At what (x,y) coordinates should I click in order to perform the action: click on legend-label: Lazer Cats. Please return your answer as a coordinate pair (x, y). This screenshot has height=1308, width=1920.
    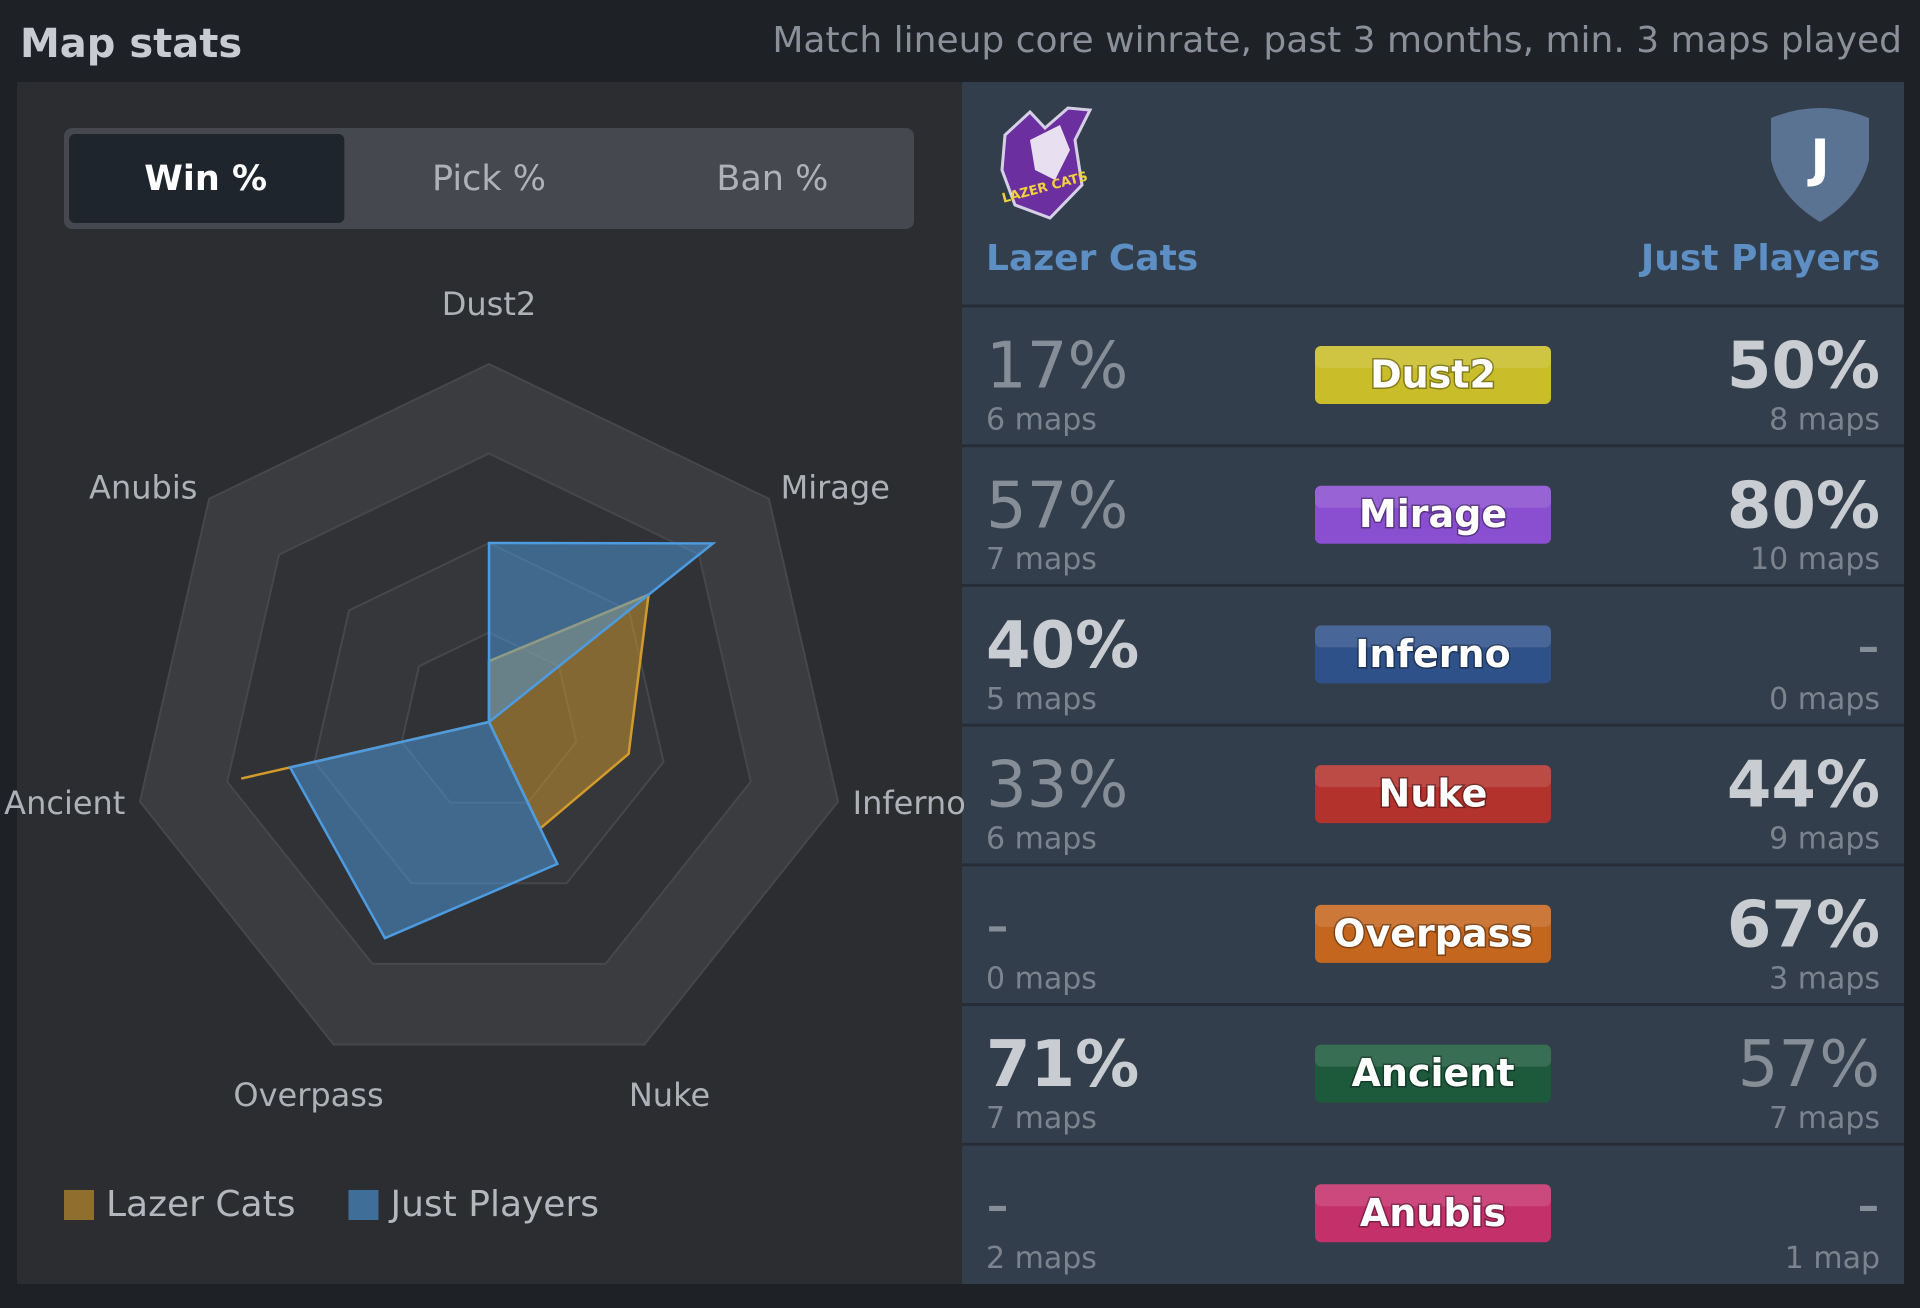
    Looking at the image, I should click on (200, 1204).